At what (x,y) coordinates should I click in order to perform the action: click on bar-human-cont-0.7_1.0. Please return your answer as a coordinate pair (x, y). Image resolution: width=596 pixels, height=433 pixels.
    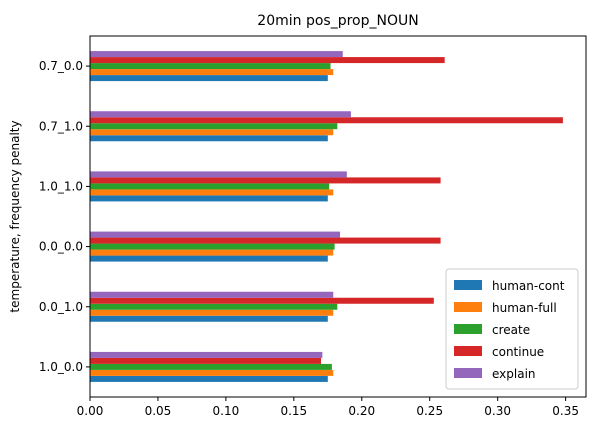
    Looking at the image, I should click on (209, 138).